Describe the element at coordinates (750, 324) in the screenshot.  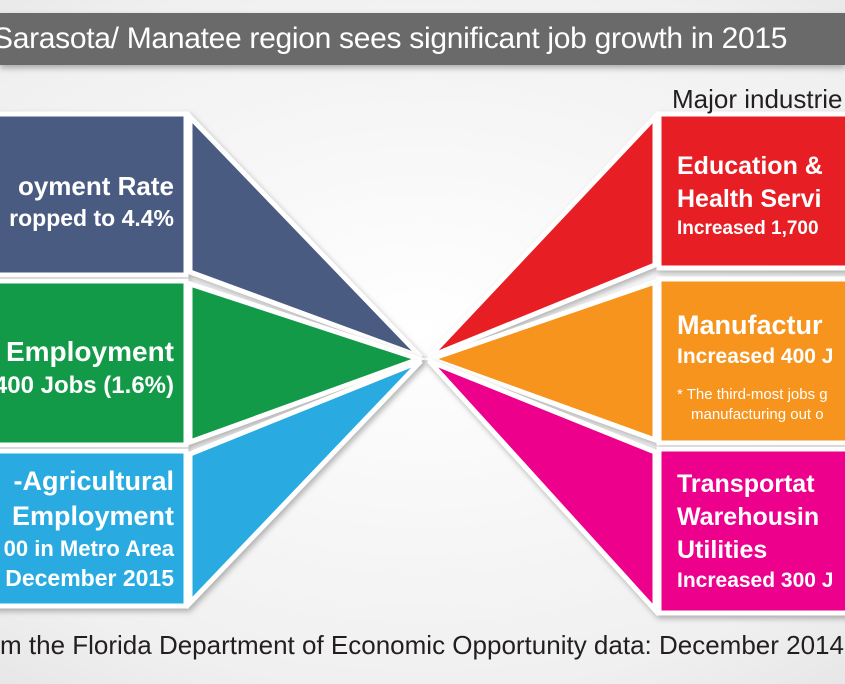
I see `block-line: Manufactur` at that location.